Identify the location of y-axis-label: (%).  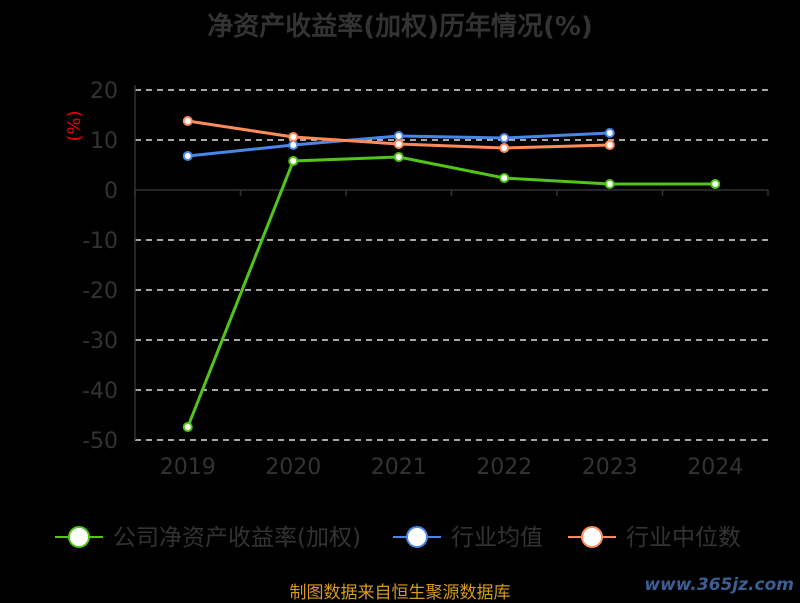
(74, 125).